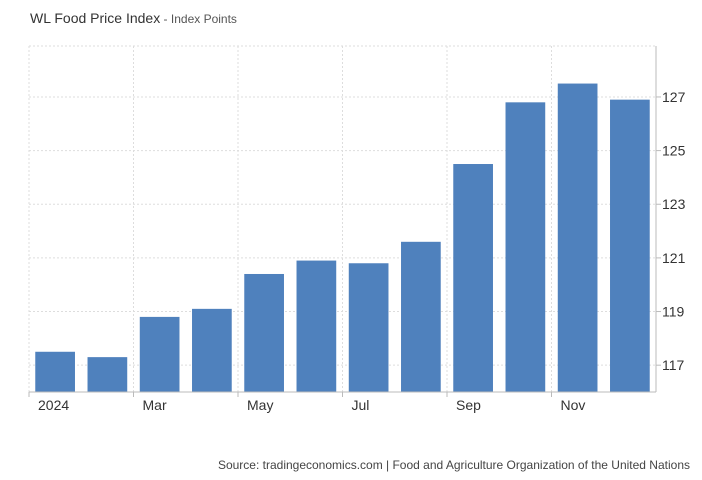 Image resolution: width=702 pixels, height=480 pixels. What do you see at coordinates (673, 312) in the screenshot?
I see `y-tick-label: 119` at bounding box center [673, 312].